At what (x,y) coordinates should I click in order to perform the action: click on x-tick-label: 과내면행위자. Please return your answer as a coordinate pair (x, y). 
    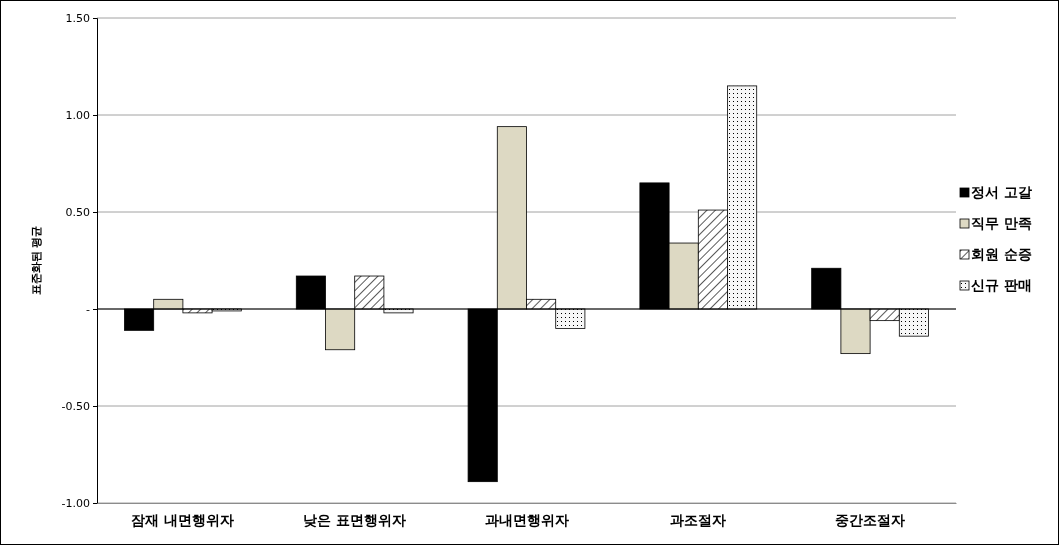
    Looking at the image, I should click on (526, 519).